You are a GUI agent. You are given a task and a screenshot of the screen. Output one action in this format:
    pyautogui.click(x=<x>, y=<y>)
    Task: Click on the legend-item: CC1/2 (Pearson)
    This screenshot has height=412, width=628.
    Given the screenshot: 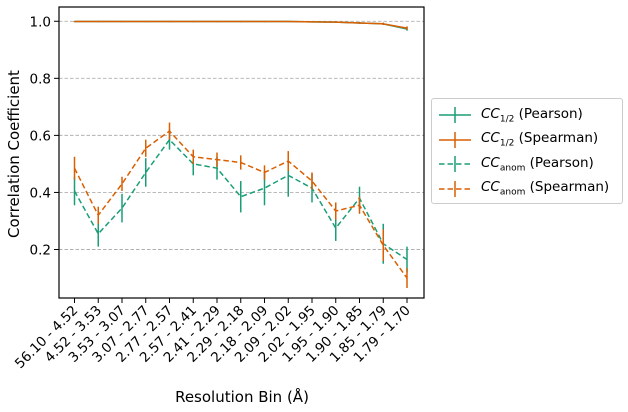 What is the action you would take?
    pyautogui.click(x=527, y=115)
    